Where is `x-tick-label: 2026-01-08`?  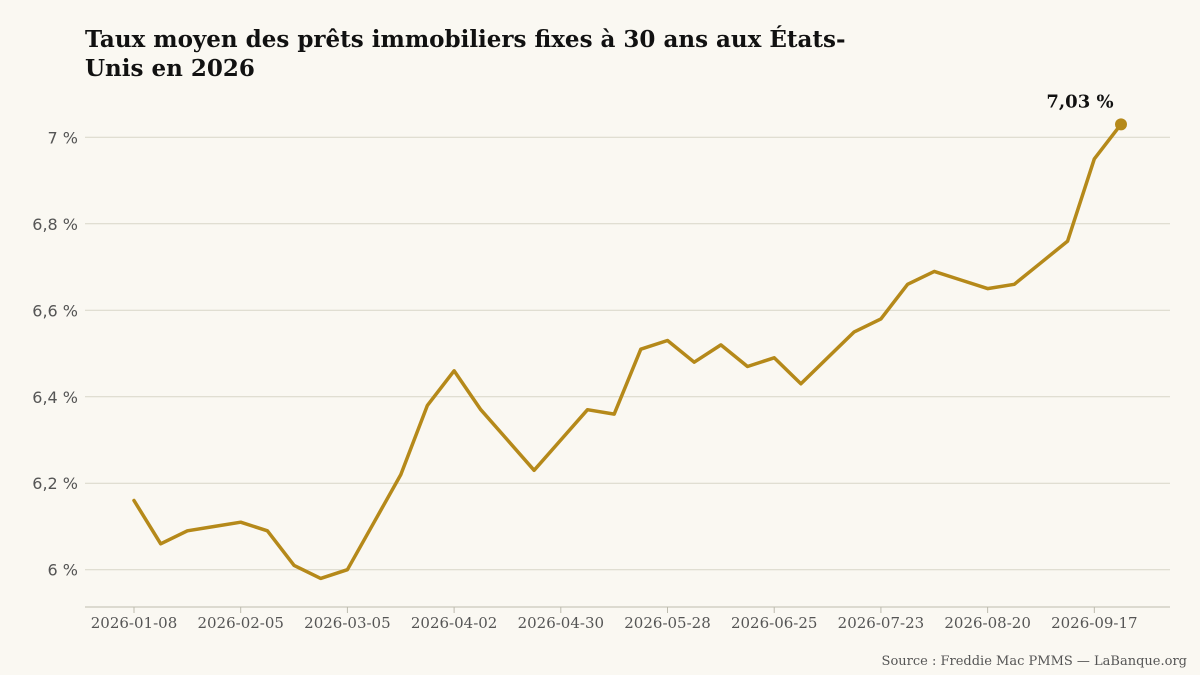 x-tick-label: 2026-01-08 is located at coordinates (134, 623).